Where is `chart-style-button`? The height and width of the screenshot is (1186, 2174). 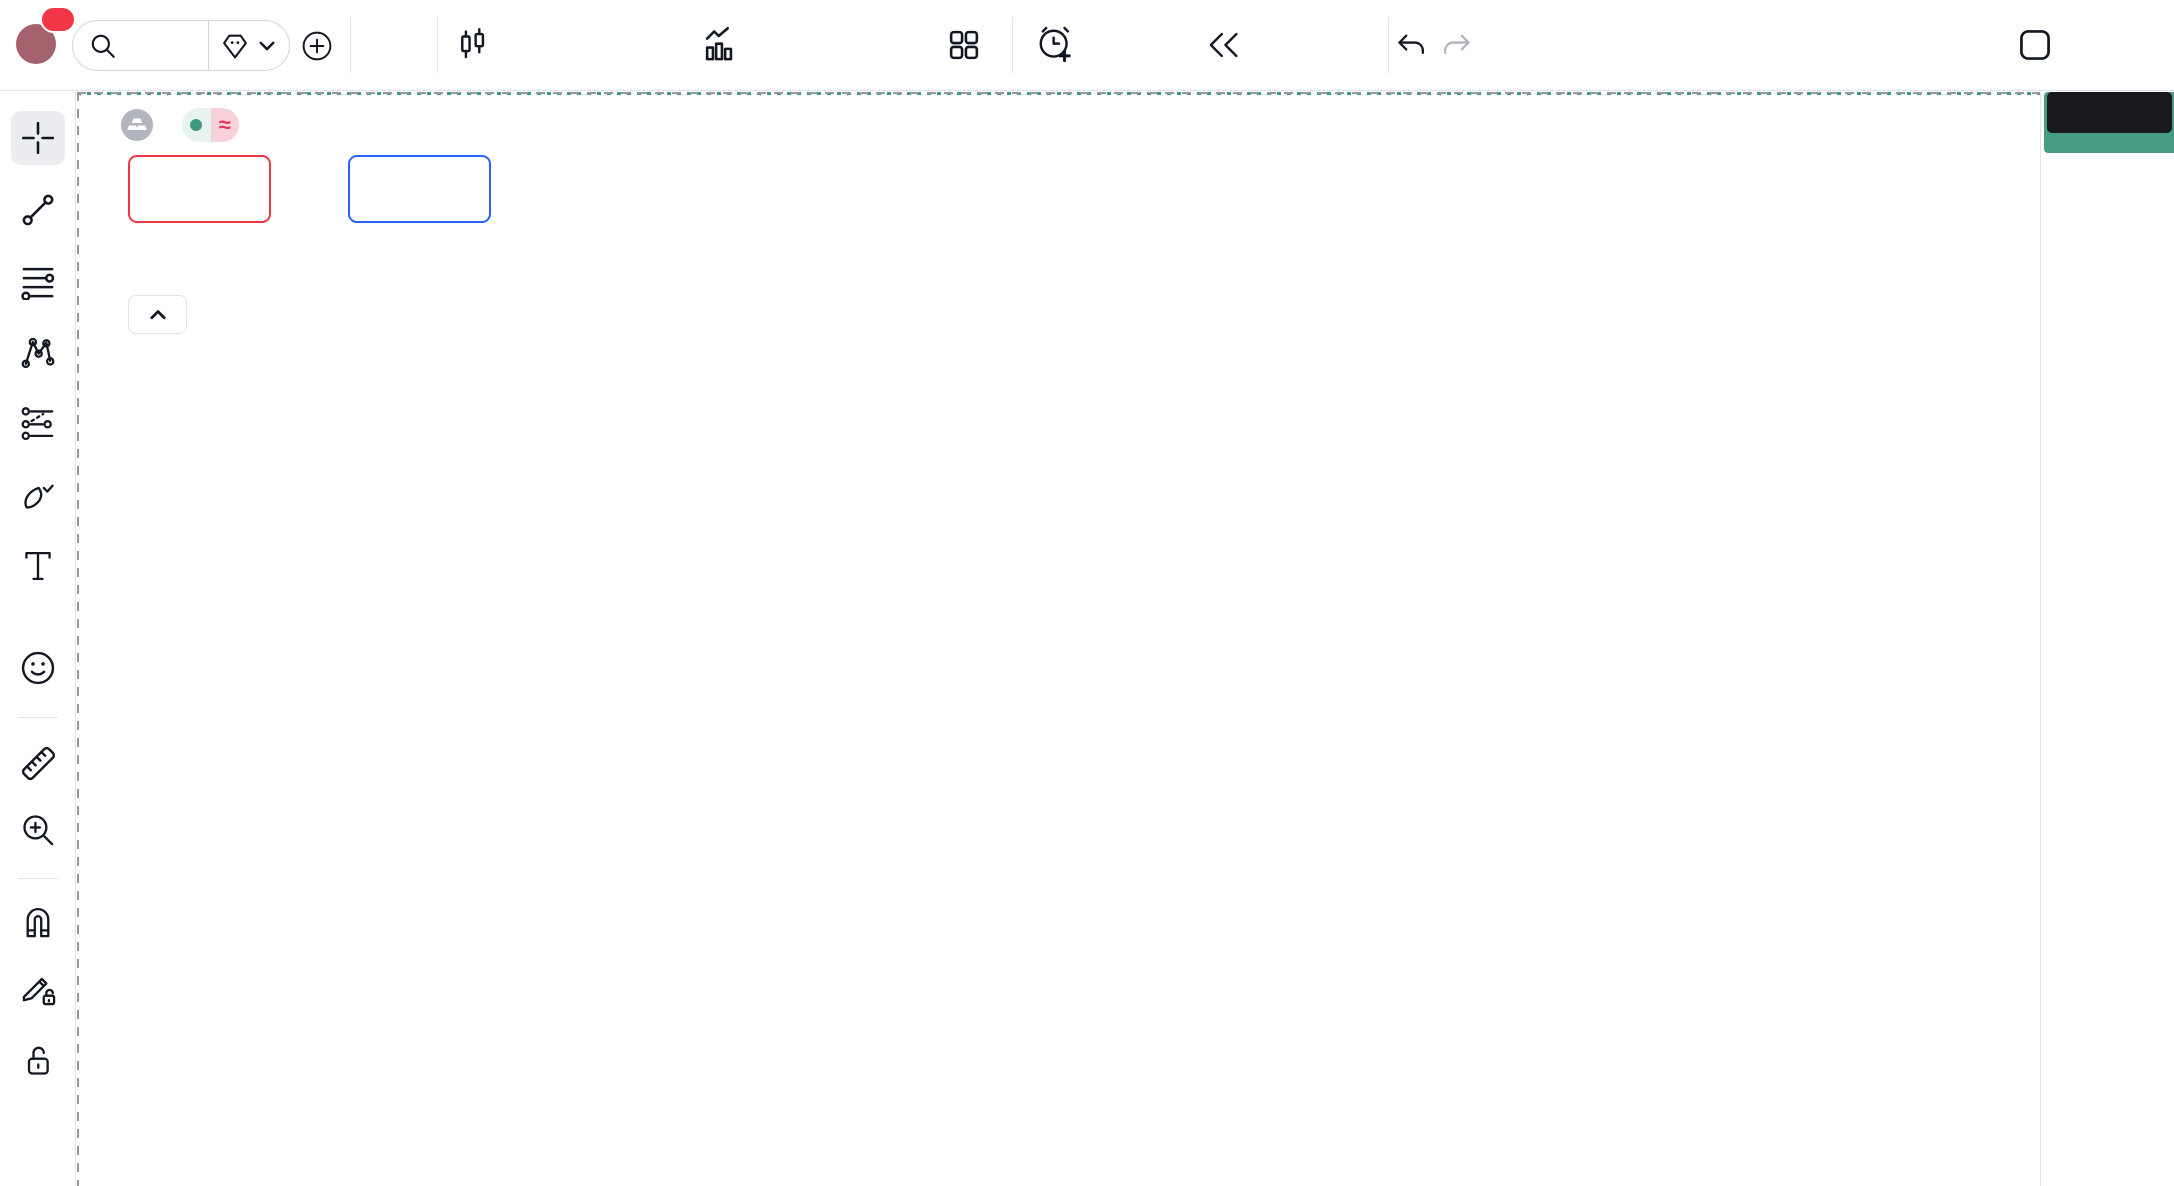
chart-style-button is located at coordinates (472, 45).